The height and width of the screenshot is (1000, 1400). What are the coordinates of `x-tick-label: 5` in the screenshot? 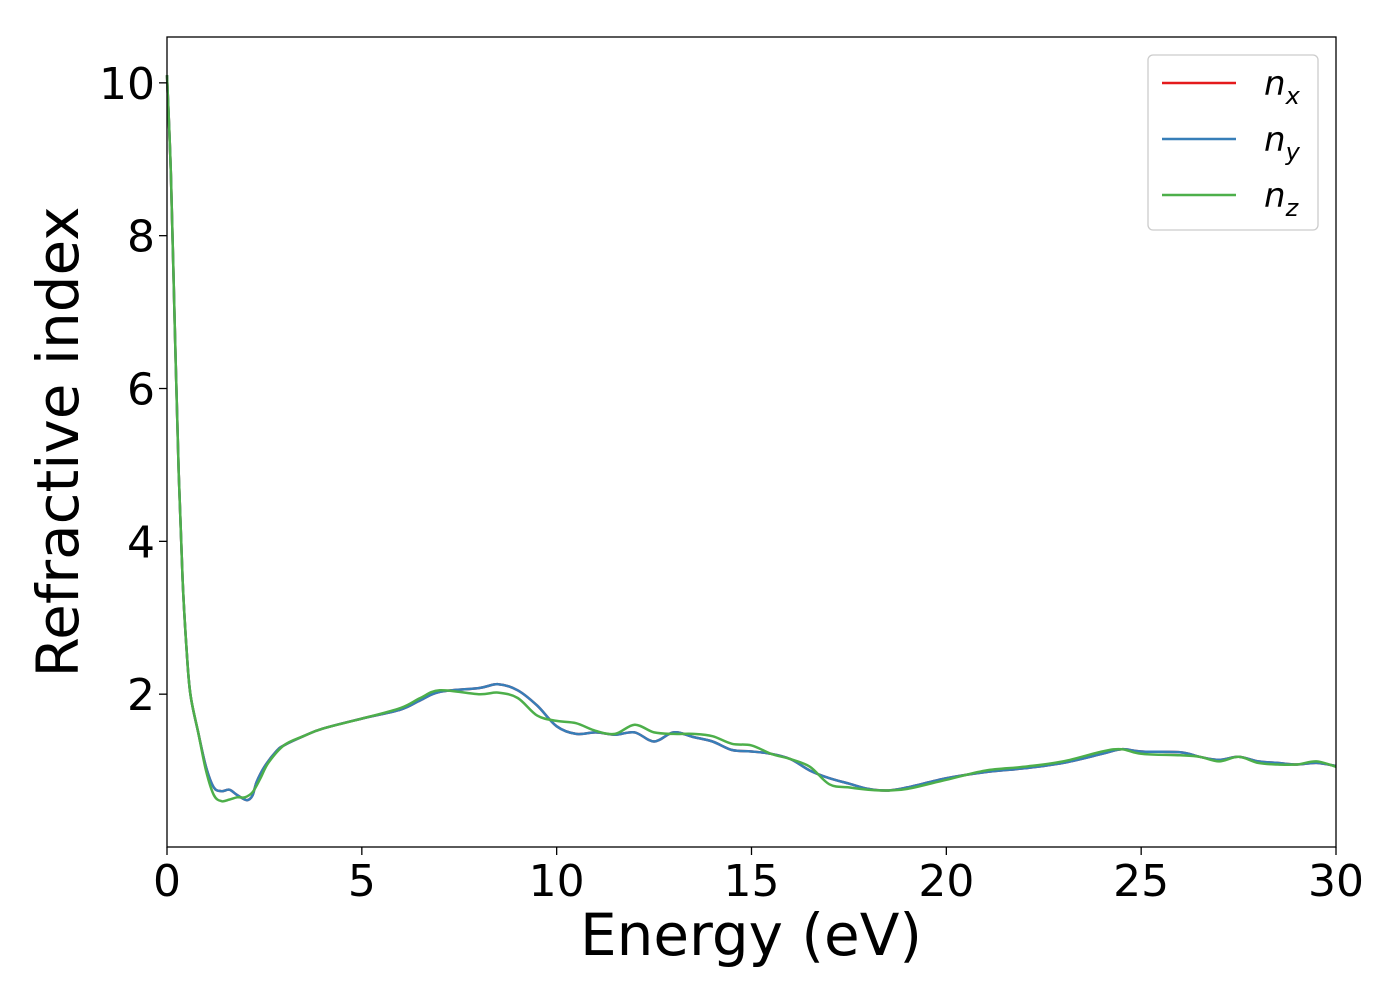 It's located at (362, 881).